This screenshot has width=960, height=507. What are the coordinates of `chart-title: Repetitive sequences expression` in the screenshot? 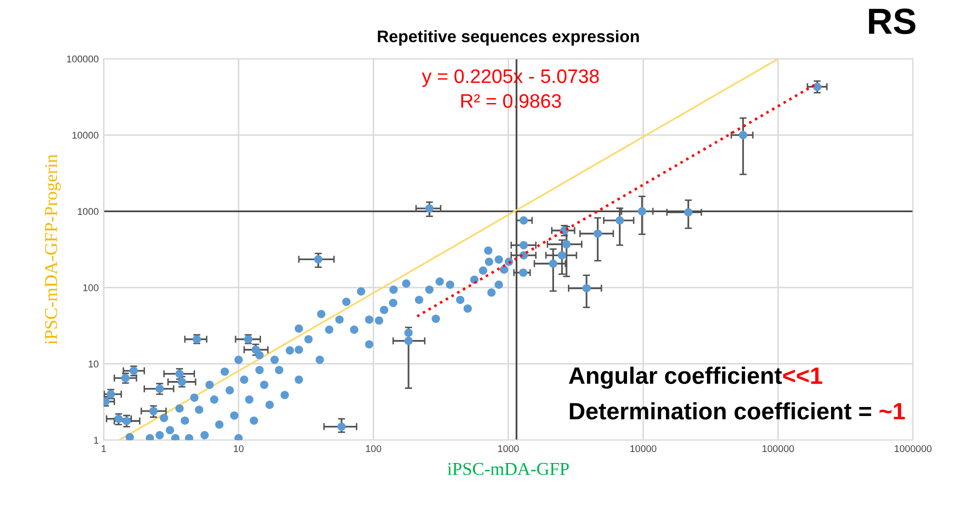 It's located at (508, 38).